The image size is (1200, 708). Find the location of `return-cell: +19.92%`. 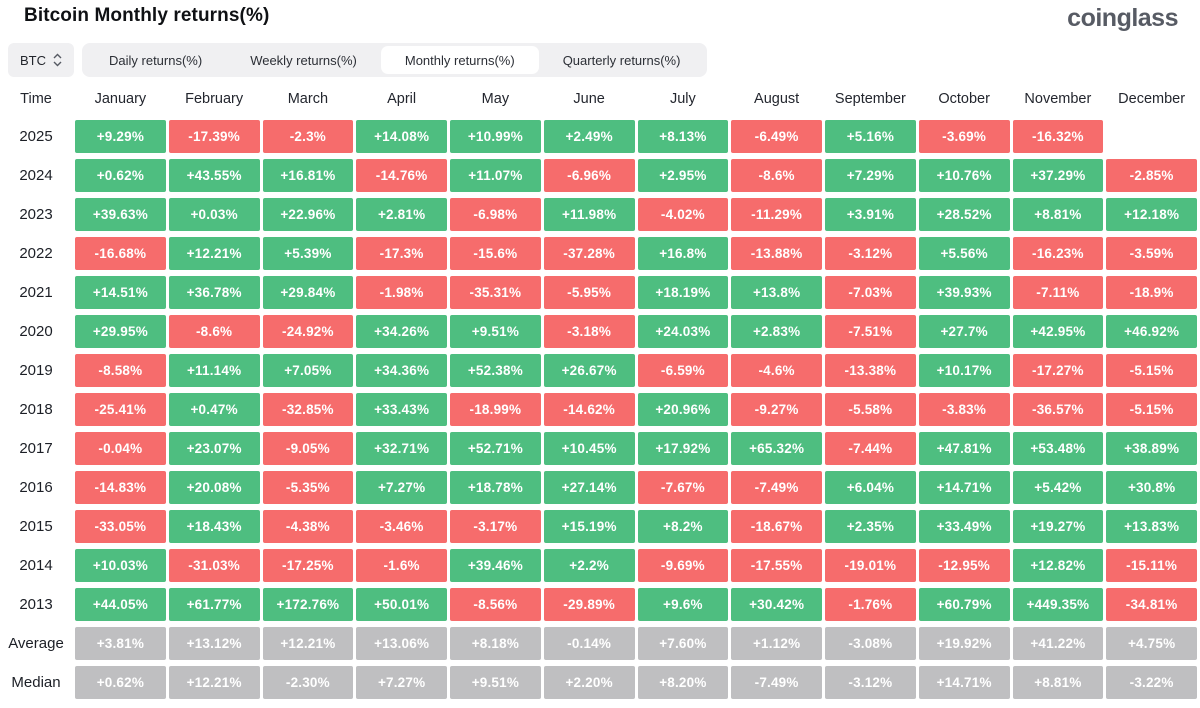

return-cell: +19.92% is located at coordinates (964, 644).